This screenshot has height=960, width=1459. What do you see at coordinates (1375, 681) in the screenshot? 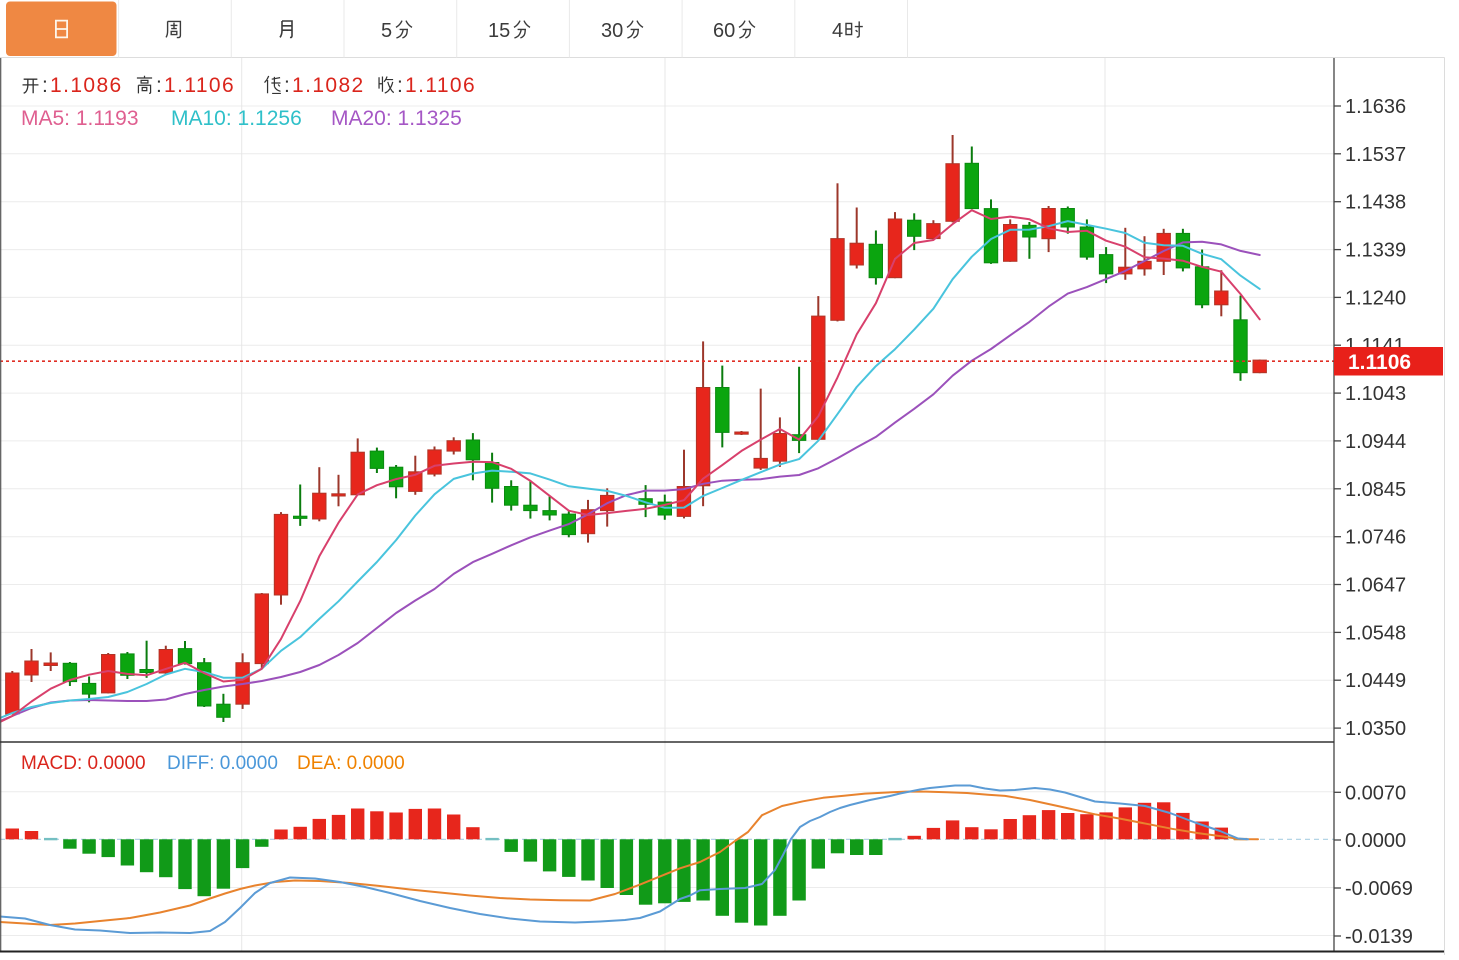
I see `svg-text: 1.0449` at bounding box center [1375, 681].